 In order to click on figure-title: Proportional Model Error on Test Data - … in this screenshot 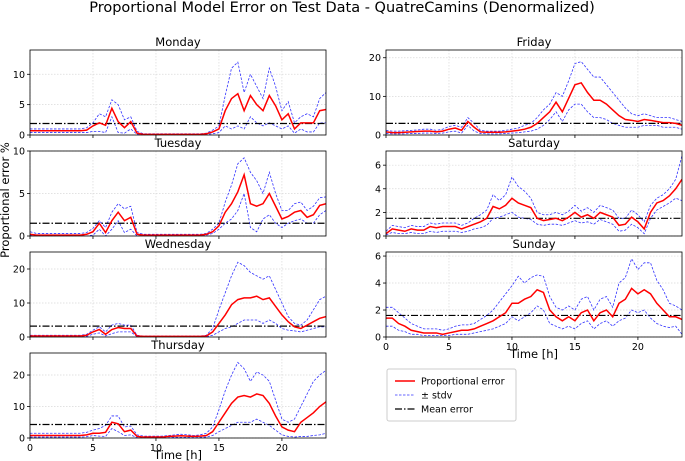, I will do `click(342, 8)`.